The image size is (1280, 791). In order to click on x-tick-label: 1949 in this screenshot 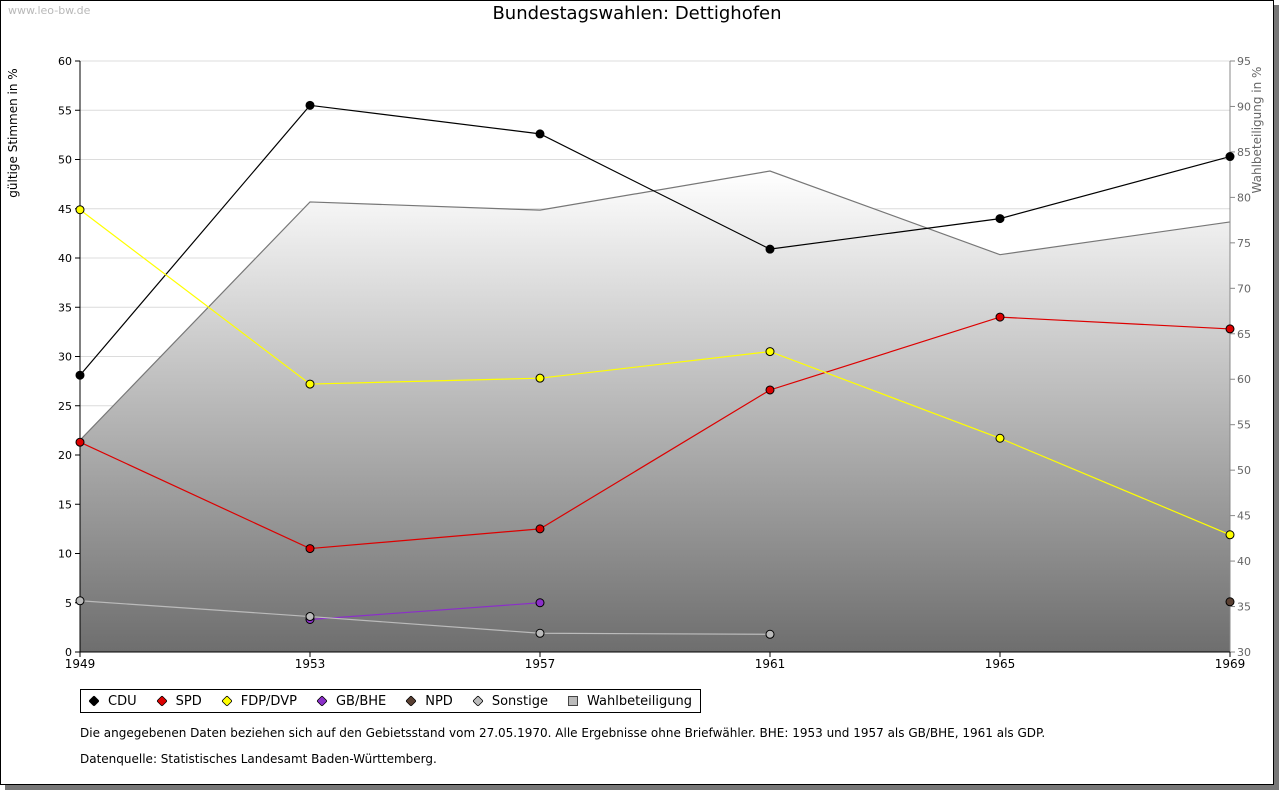, I will do `click(80, 664)`.